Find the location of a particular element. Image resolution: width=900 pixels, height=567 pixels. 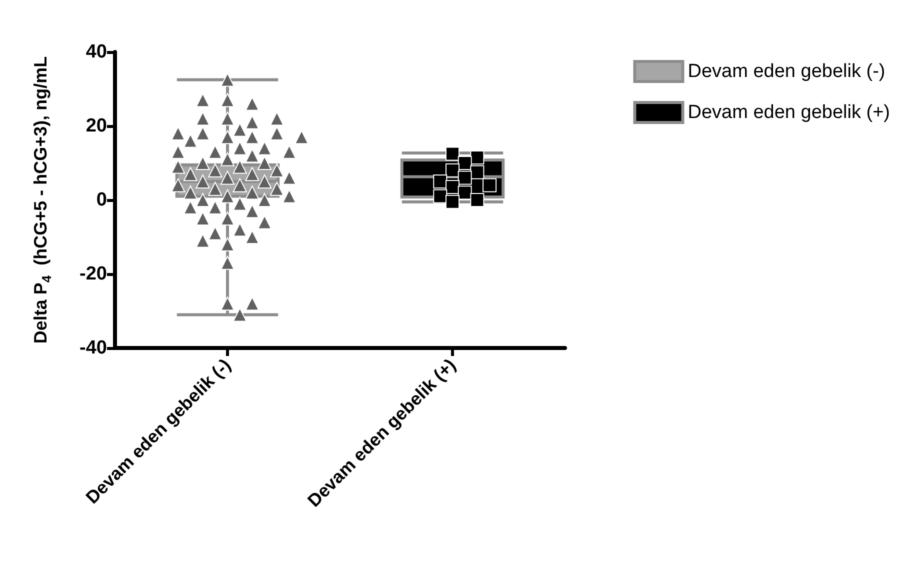

y-axis-title: Delta P4 (hCG+5 - hCG+3), ng/mL is located at coordinates (42, 200).